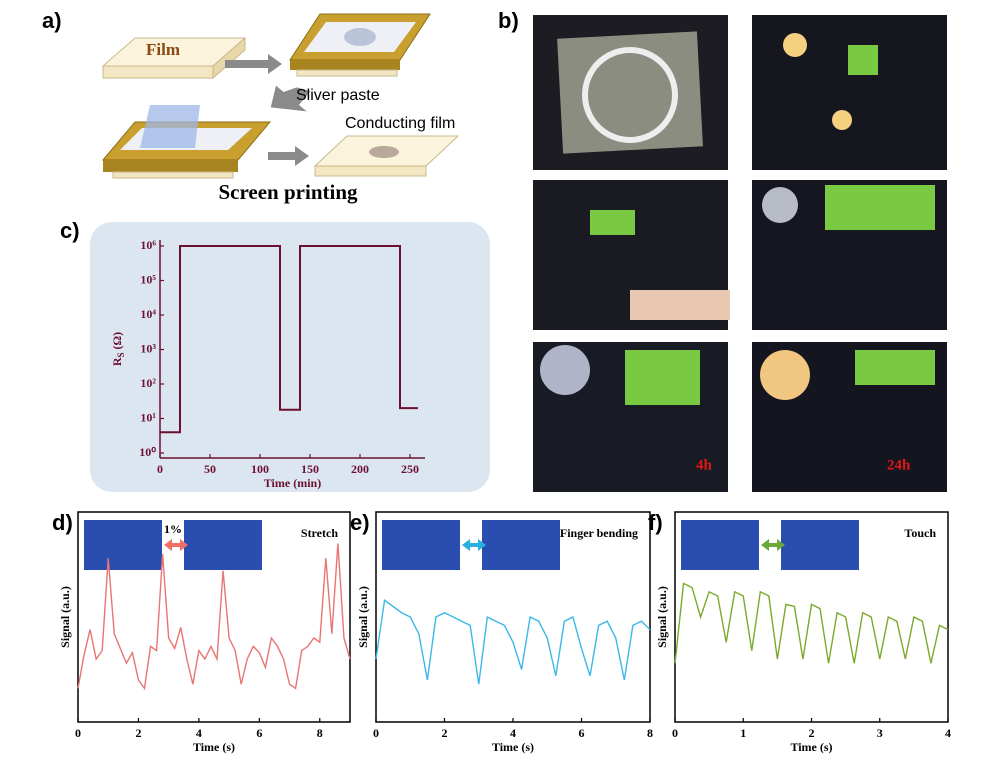  What do you see at coordinates (310, 469) in the screenshot?
I see `x-tick-label: 150` at bounding box center [310, 469].